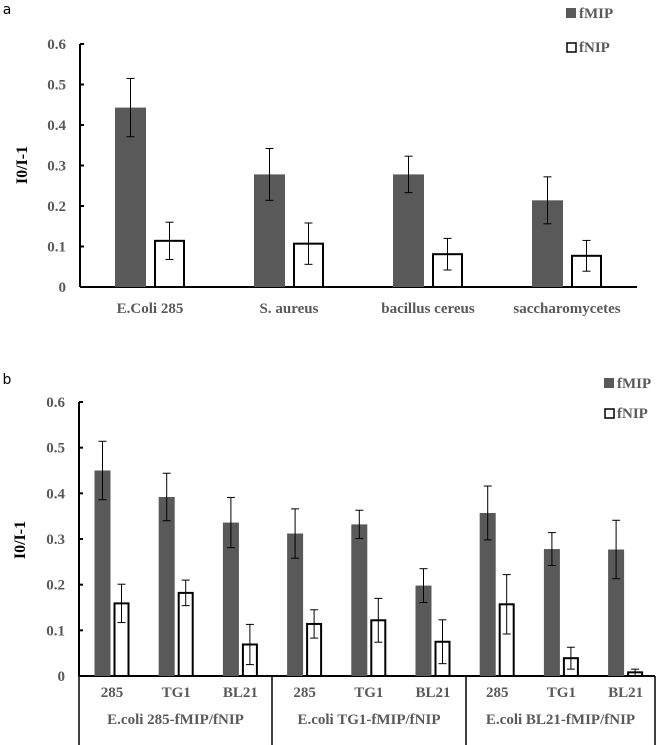 The height and width of the screenshot is (745, 661). What do you see at coordinates (7, 380) in the screenshot?
I see `panel-label: b` at bounding box center [7, 380].